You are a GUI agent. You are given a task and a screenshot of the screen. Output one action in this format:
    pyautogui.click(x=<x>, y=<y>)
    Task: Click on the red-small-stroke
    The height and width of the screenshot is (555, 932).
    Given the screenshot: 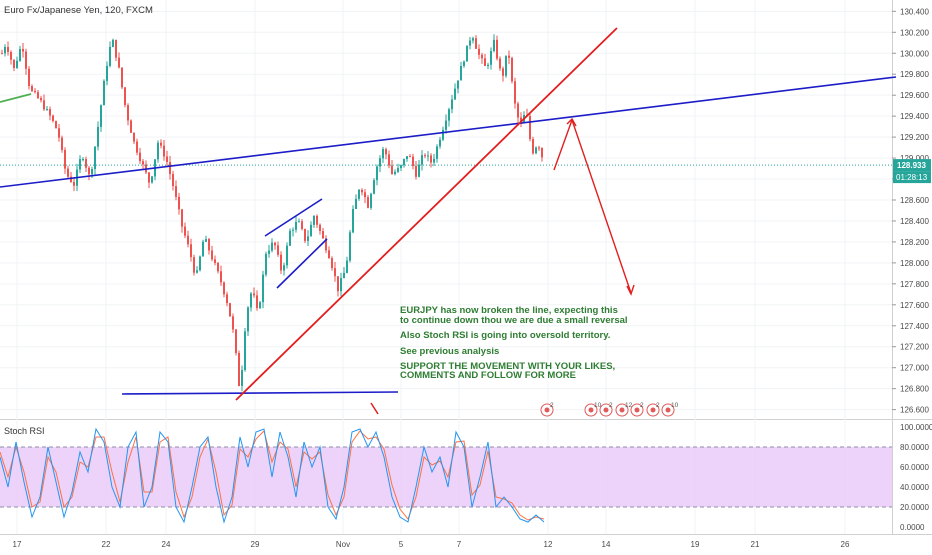 What is the action you would take?
    pyautogui.click(x=374, y=408)
    